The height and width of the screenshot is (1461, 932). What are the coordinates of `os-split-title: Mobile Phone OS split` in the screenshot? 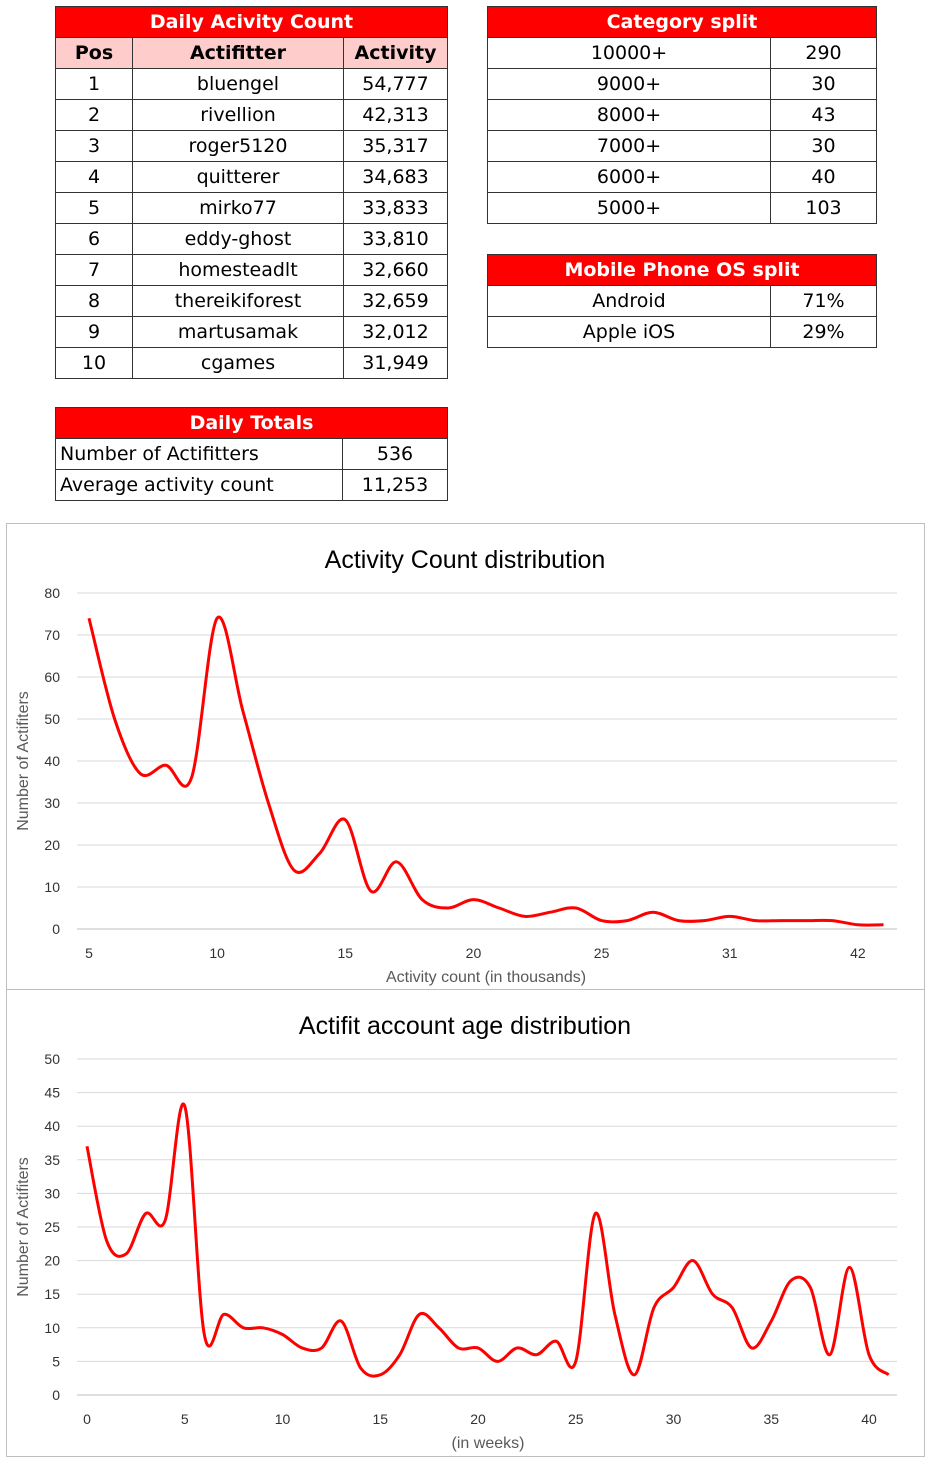 It's located at (682, 270).